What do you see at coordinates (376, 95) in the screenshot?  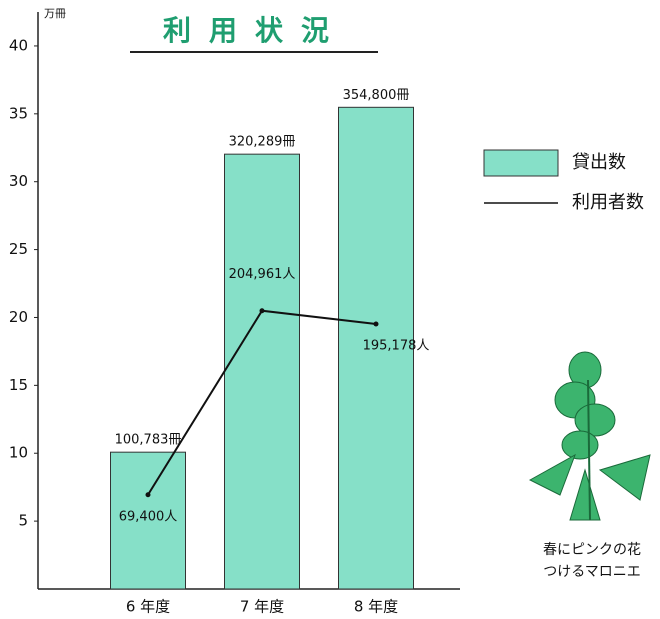 I see `bar-value-label: 354,800冊` at bounding box center [376, 95].